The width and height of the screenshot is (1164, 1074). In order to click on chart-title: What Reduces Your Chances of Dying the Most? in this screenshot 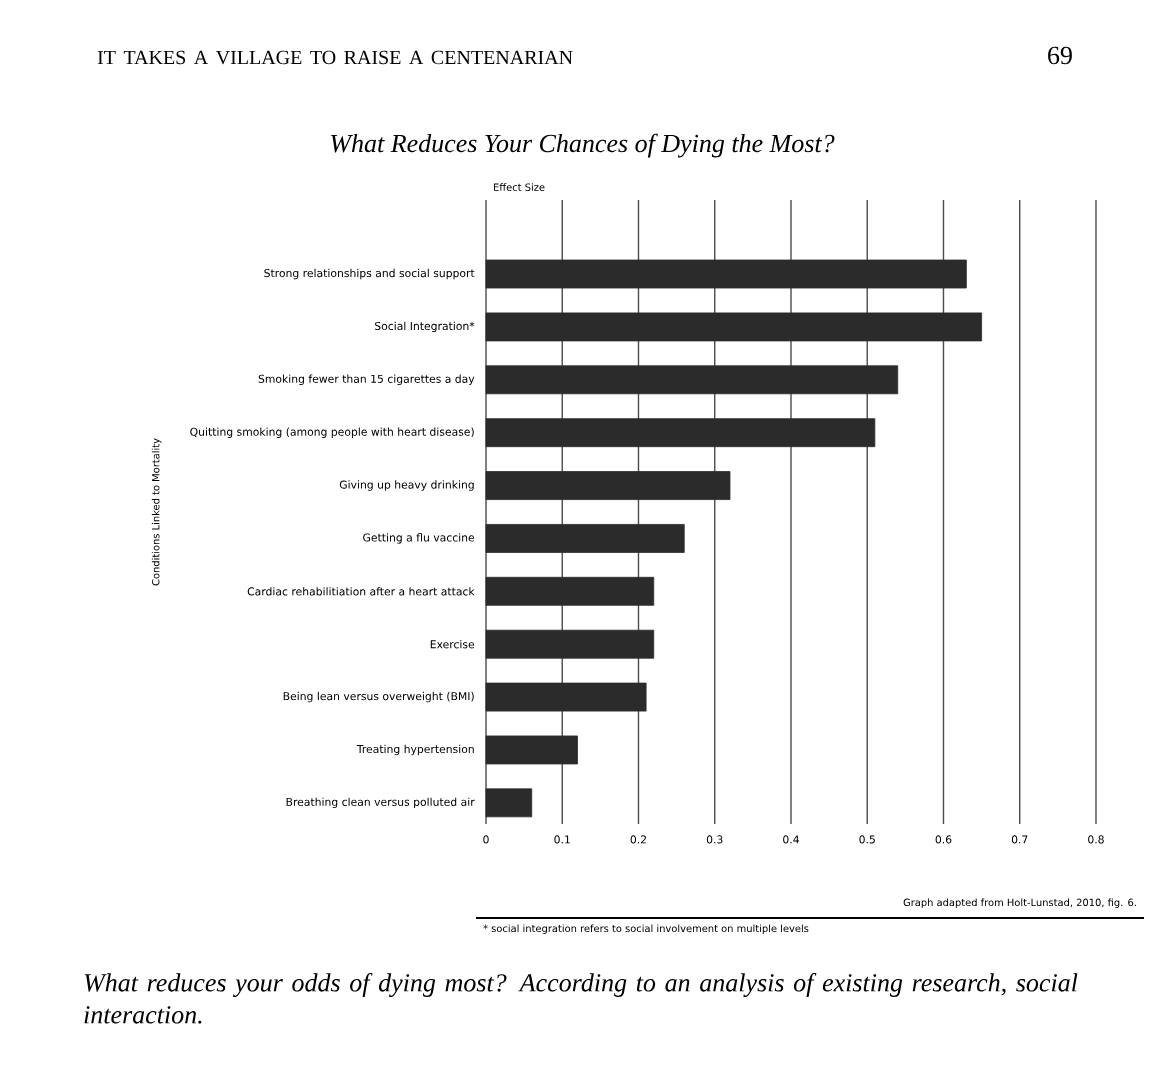, I will do `click(583, 145)`.